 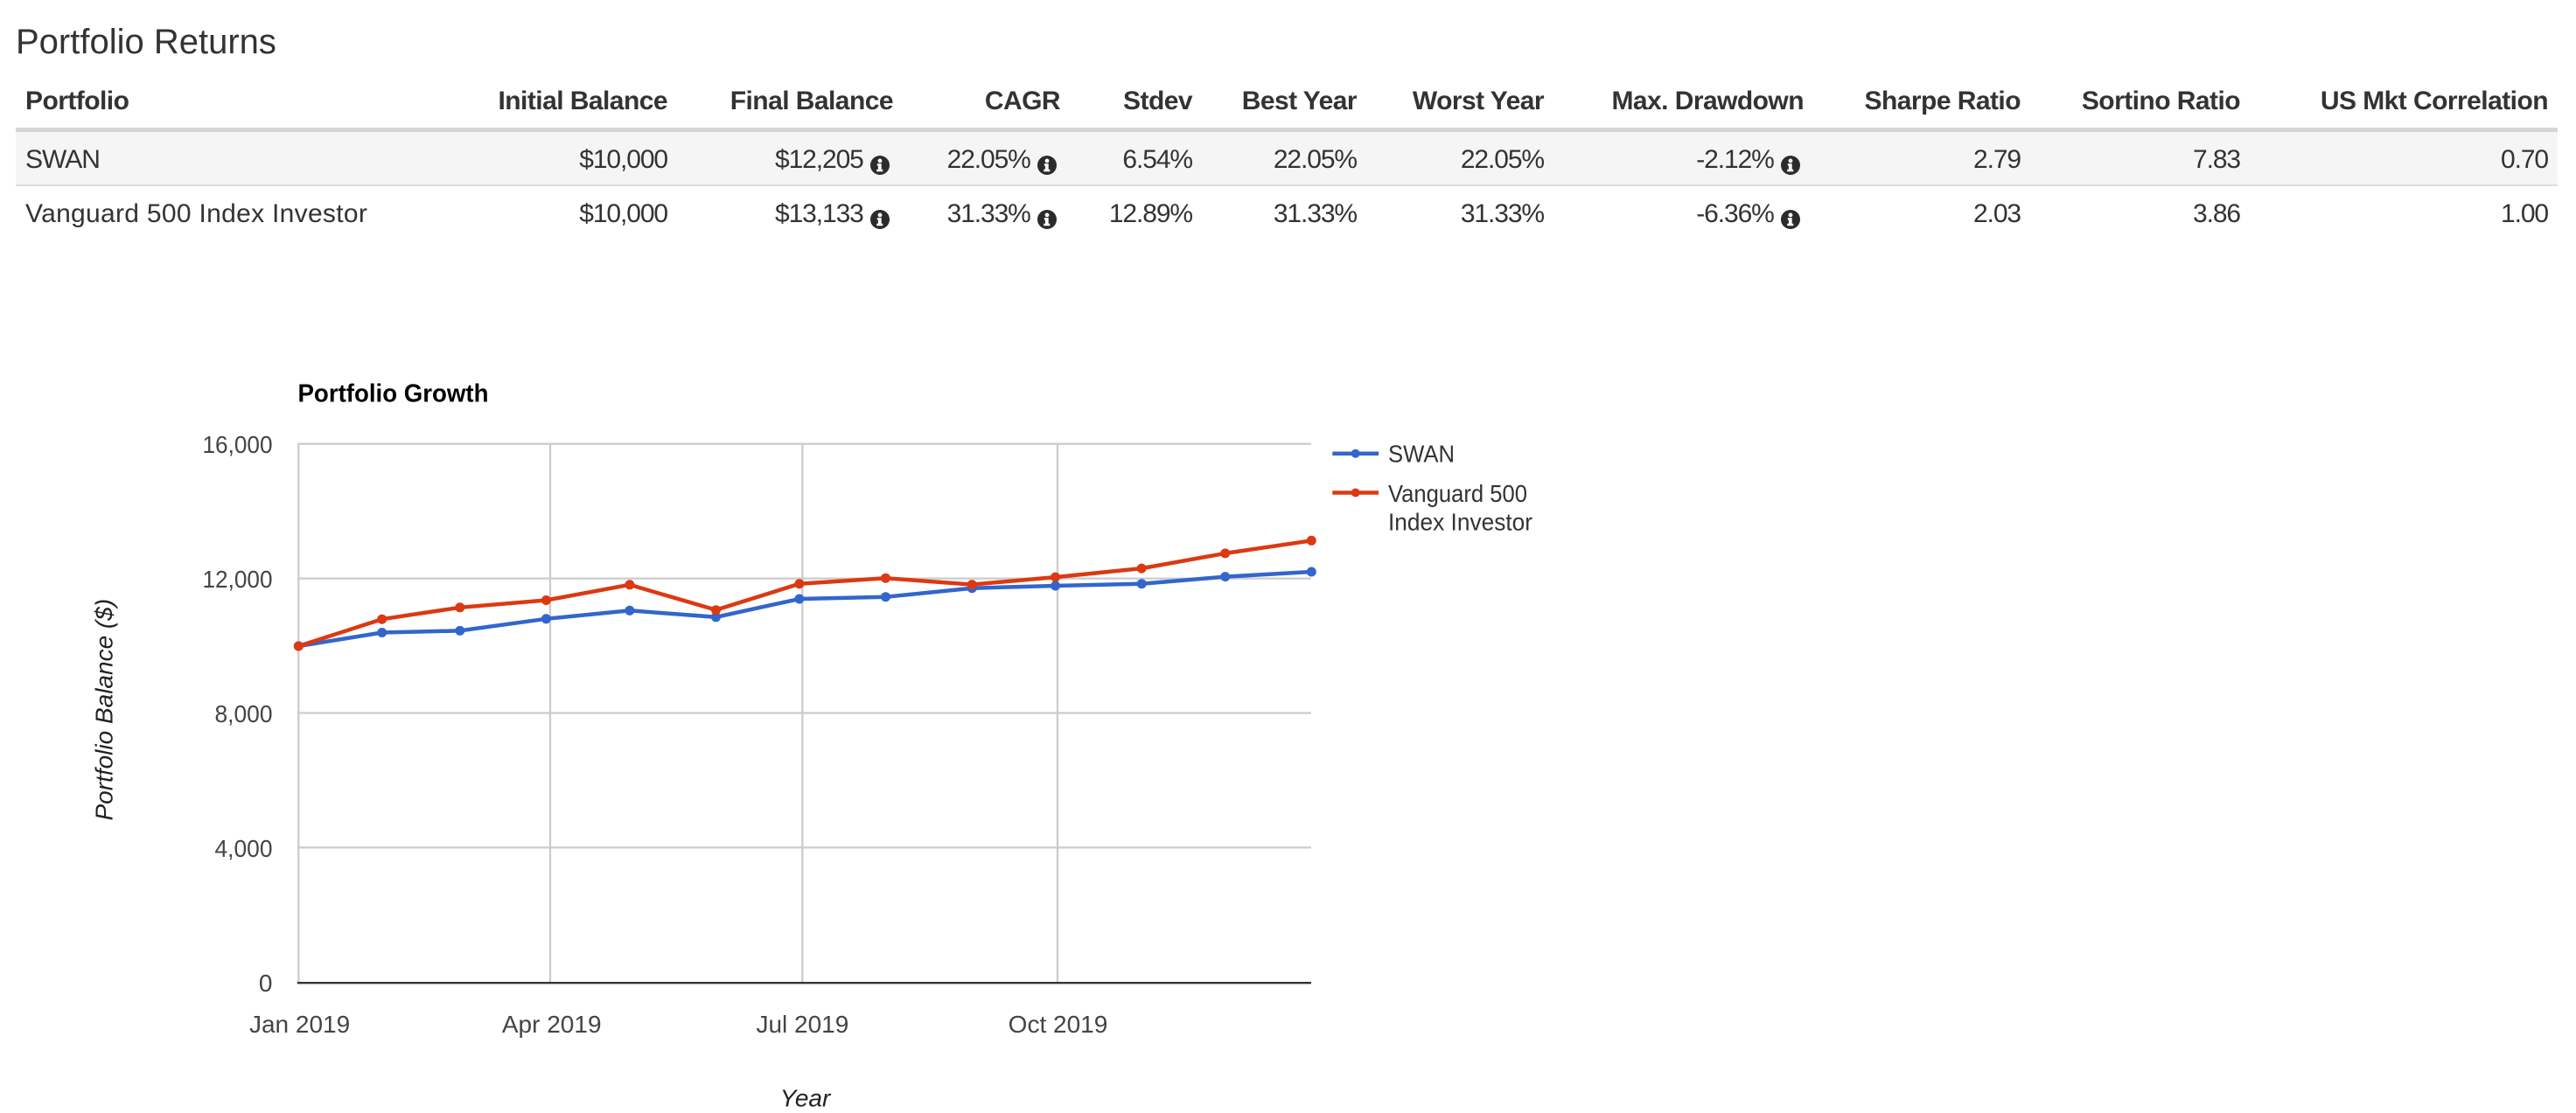 What do you see at coordinates (238, 444) in the screenshot?
I see `svg-text: 16,000` at bounding box center [238, 444].